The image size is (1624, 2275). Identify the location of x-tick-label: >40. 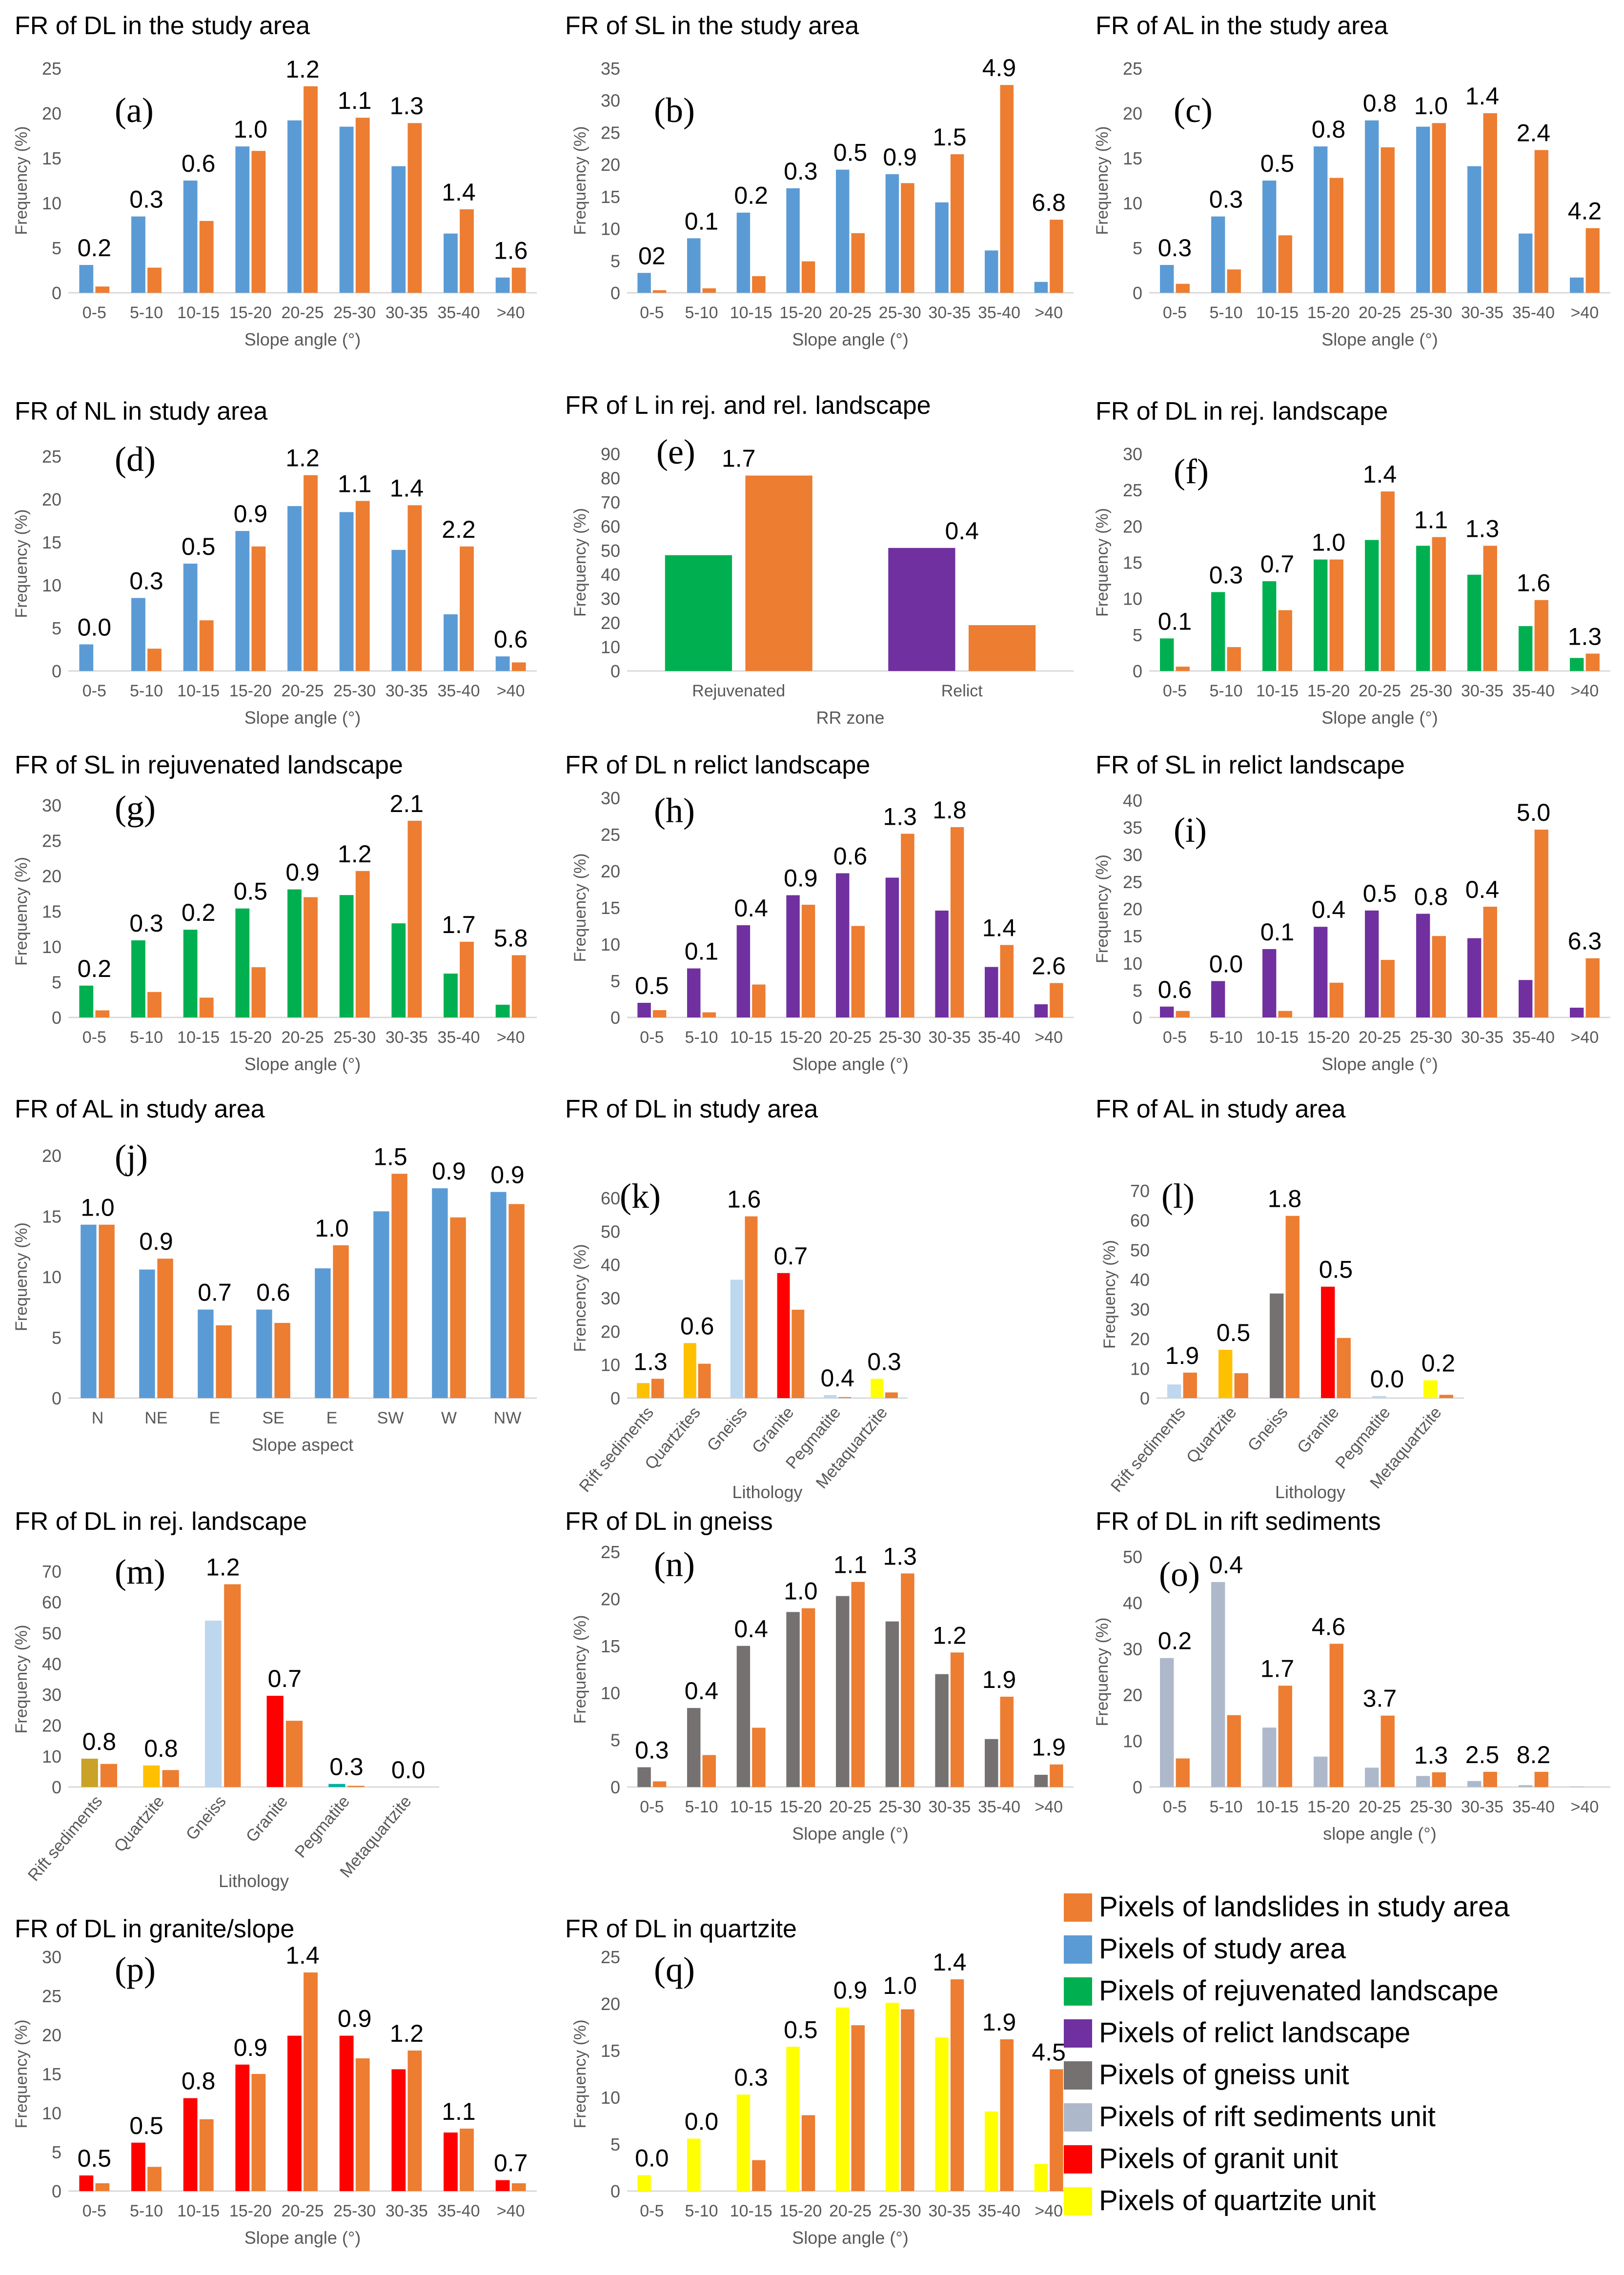
(1585, 1037).